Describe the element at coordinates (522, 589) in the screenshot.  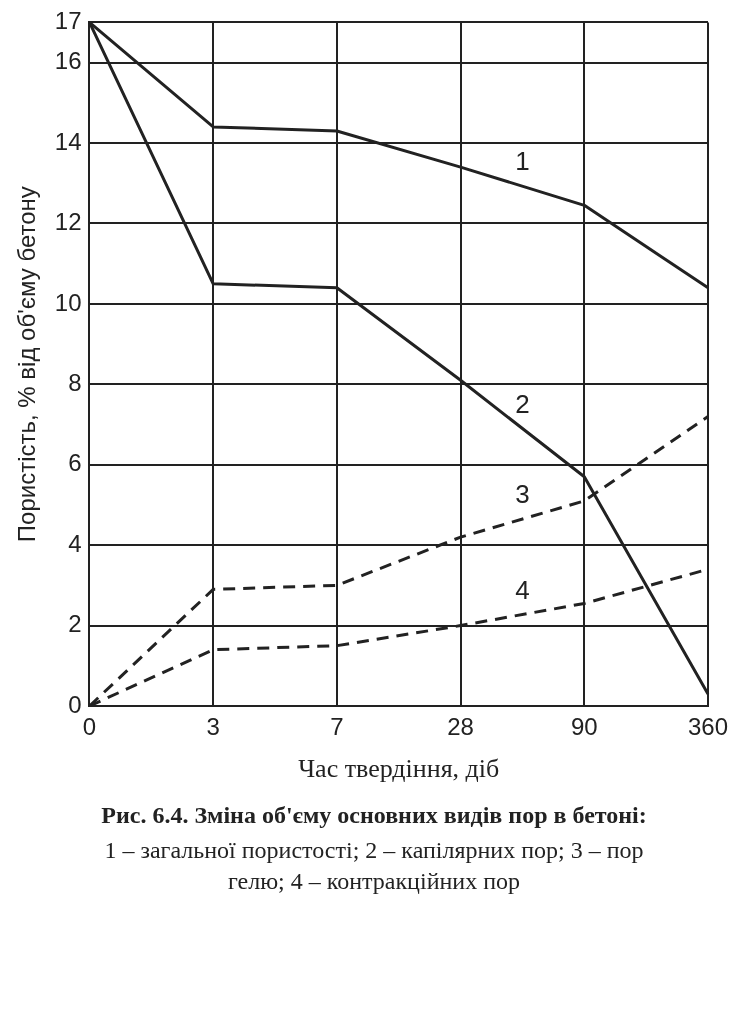
I see `series-label: 4` at that location.